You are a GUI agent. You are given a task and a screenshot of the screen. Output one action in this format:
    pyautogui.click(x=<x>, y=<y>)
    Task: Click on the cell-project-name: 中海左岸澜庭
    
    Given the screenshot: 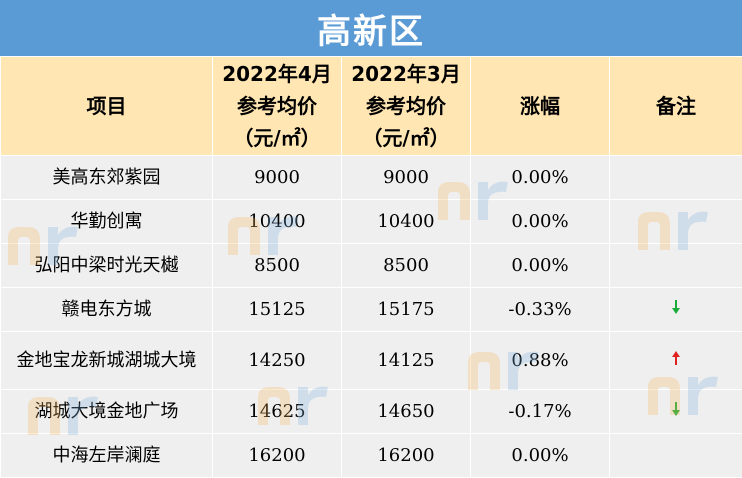 What is the action you would take?
    pyautogui.click(x=107, y=456)
    